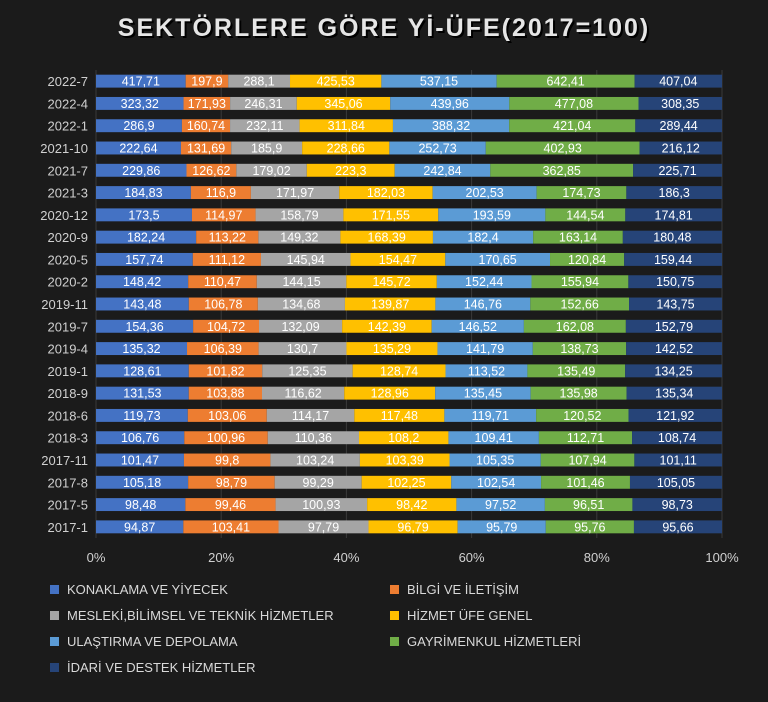  What do you see at coordinates (391, 215) in the screenshot?
I see `data-label: 171,55` at bounding box center [391, 215].